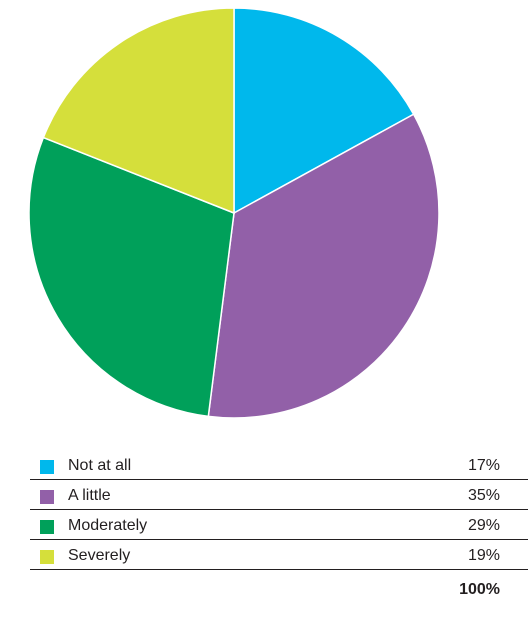  What do you see at coordinates (279, 555) in the screenshot?
I see `legend-row: Severely 19%` at bounding box center [279, 555].